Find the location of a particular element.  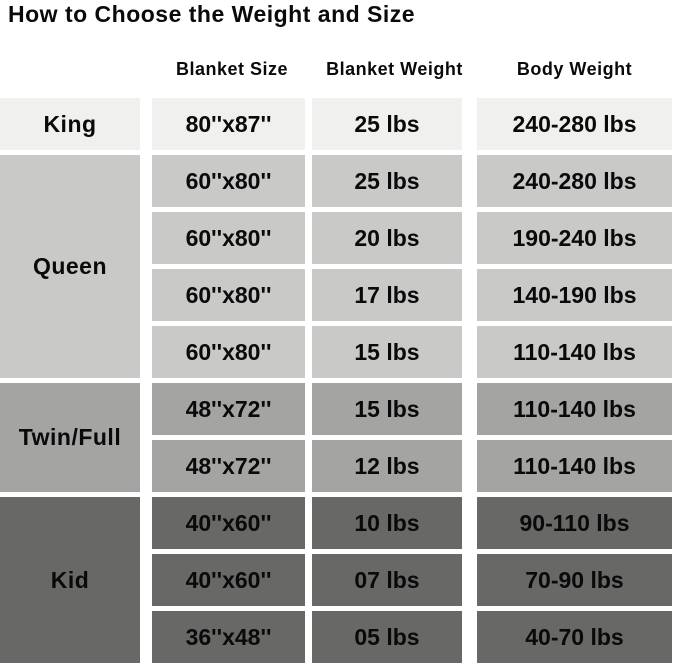

table-row: 60''x80'' 17 lbs 140-190 lbs is located at coordinates (412, 295).